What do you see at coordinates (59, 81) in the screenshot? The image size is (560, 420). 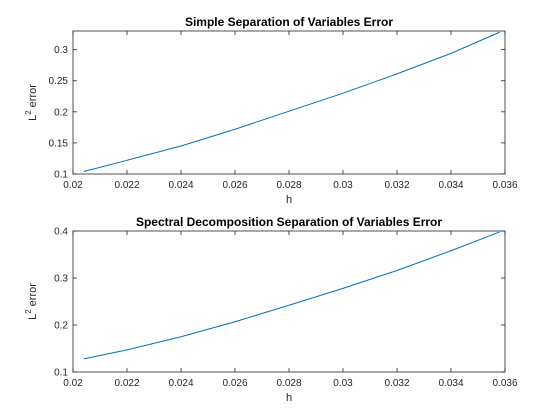 I see `y-tick-label: 0.25` at bounding box center [59, 81].